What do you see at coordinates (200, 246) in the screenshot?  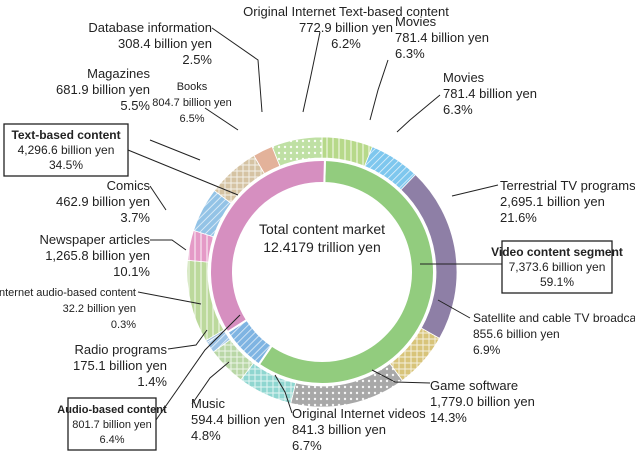 I see `outer-slice-comics-10-pattern` at bounding box center [200, 246].